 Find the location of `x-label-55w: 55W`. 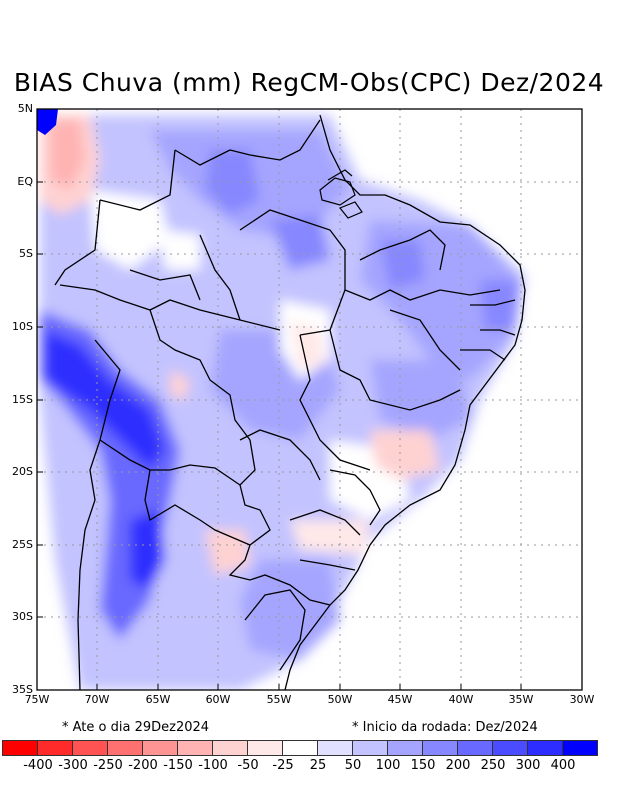

x-label-55w: 55W is located at coordinates (279, 699).